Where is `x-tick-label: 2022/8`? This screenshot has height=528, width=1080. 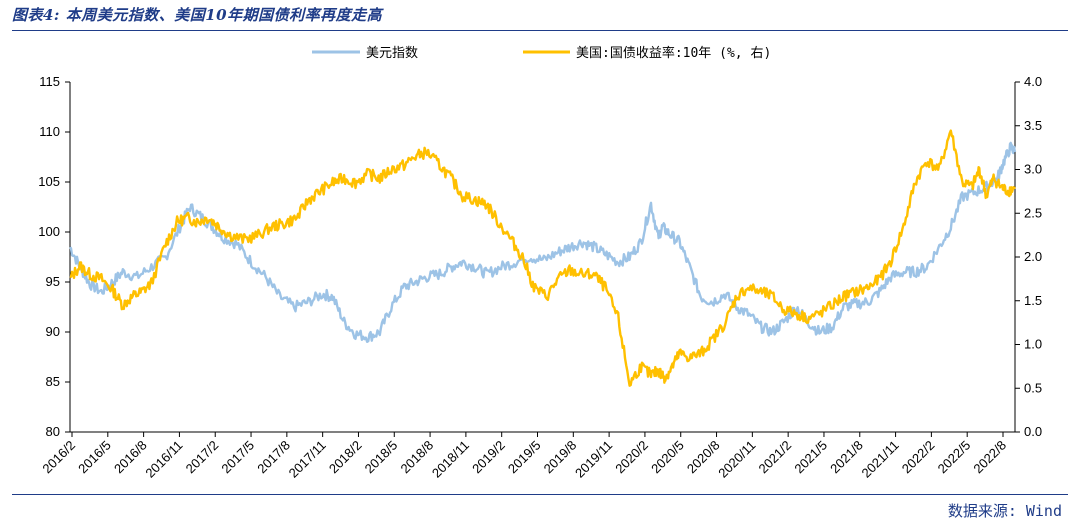 x-tick-label: 2022/8 is located at coordinates (989, 457).